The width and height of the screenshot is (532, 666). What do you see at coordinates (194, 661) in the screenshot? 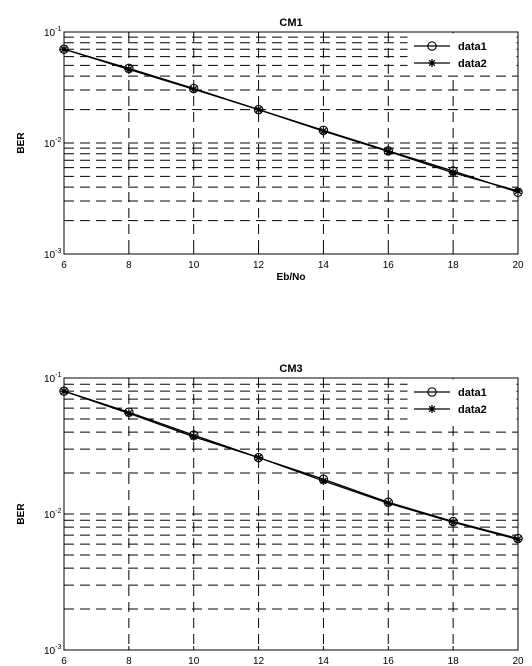
I see `chart-2-x-tick-label: 10` at bounding box center [194, 661].